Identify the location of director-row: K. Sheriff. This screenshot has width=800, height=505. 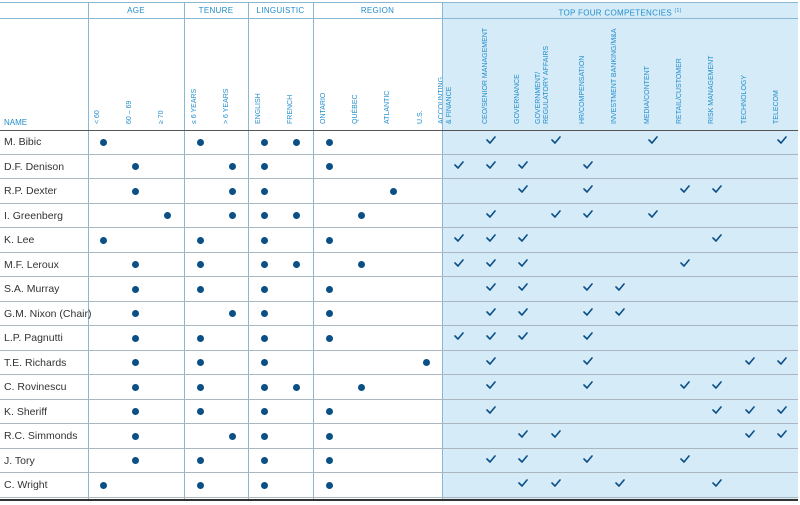
(399, 412).